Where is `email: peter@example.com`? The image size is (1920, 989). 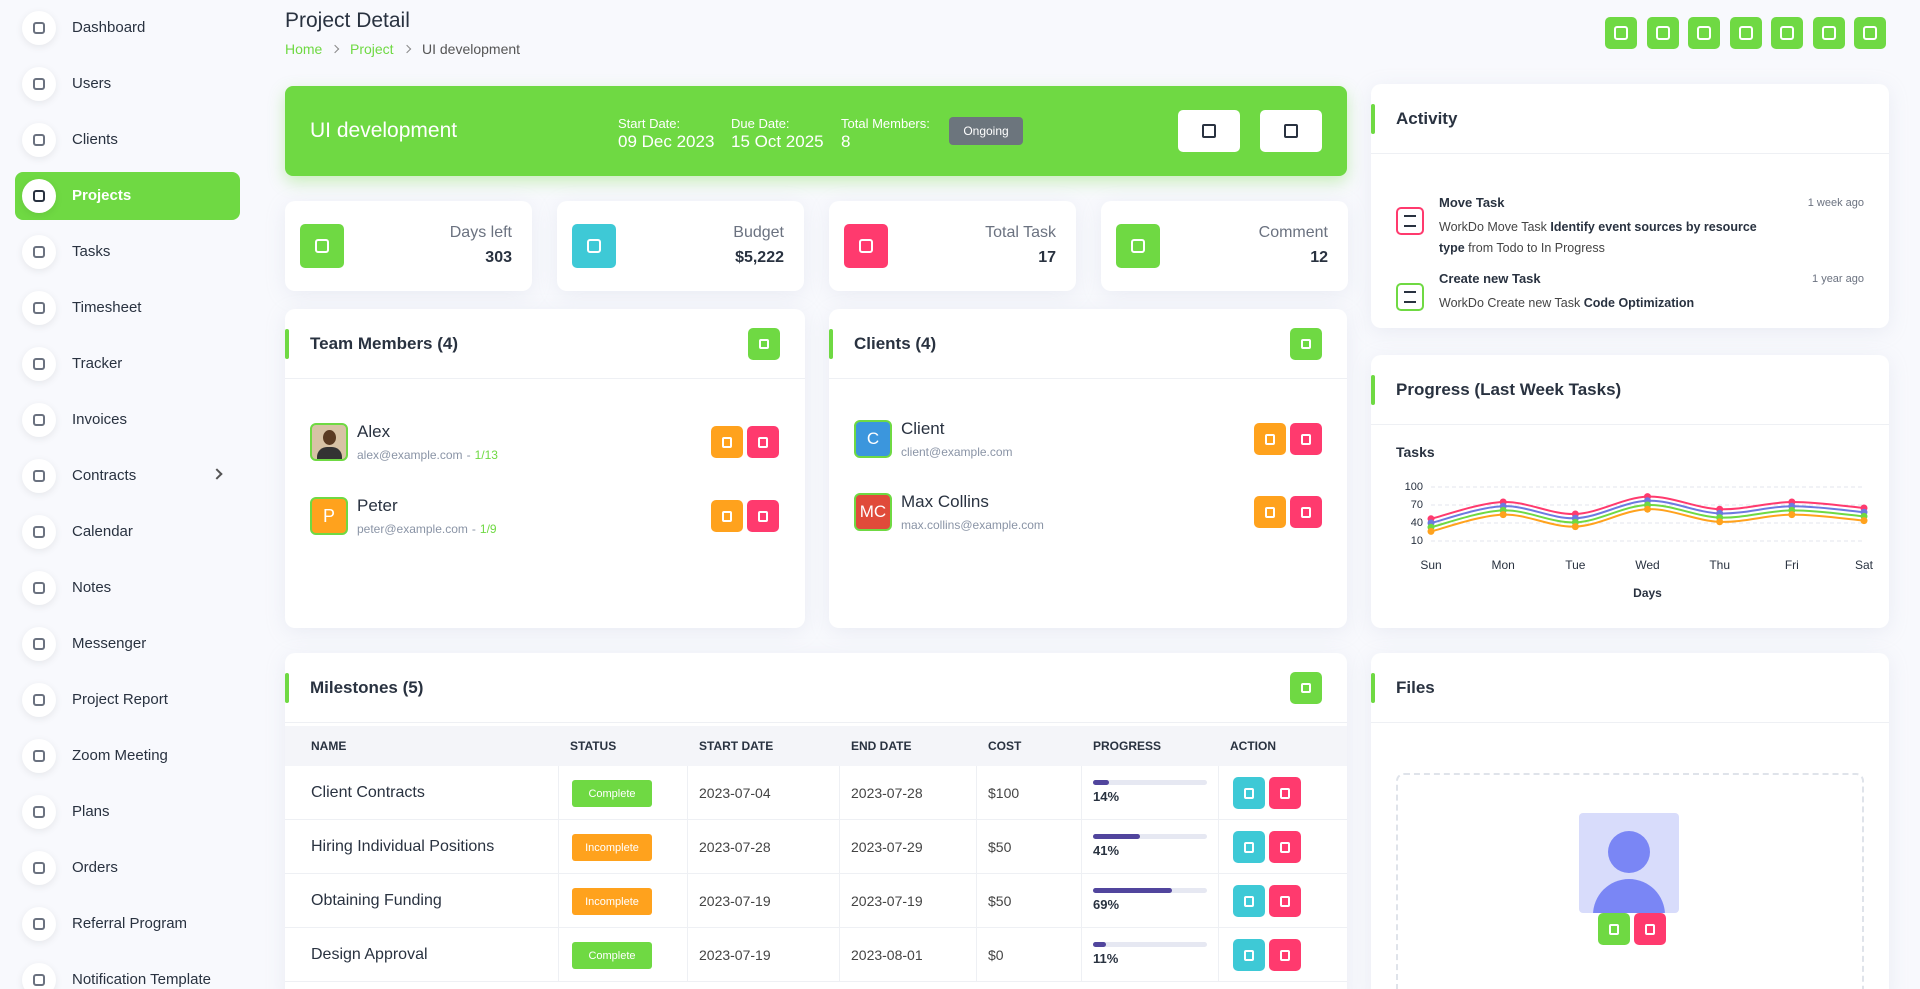 email: peter@example.com is located at coordinates (412, 529).